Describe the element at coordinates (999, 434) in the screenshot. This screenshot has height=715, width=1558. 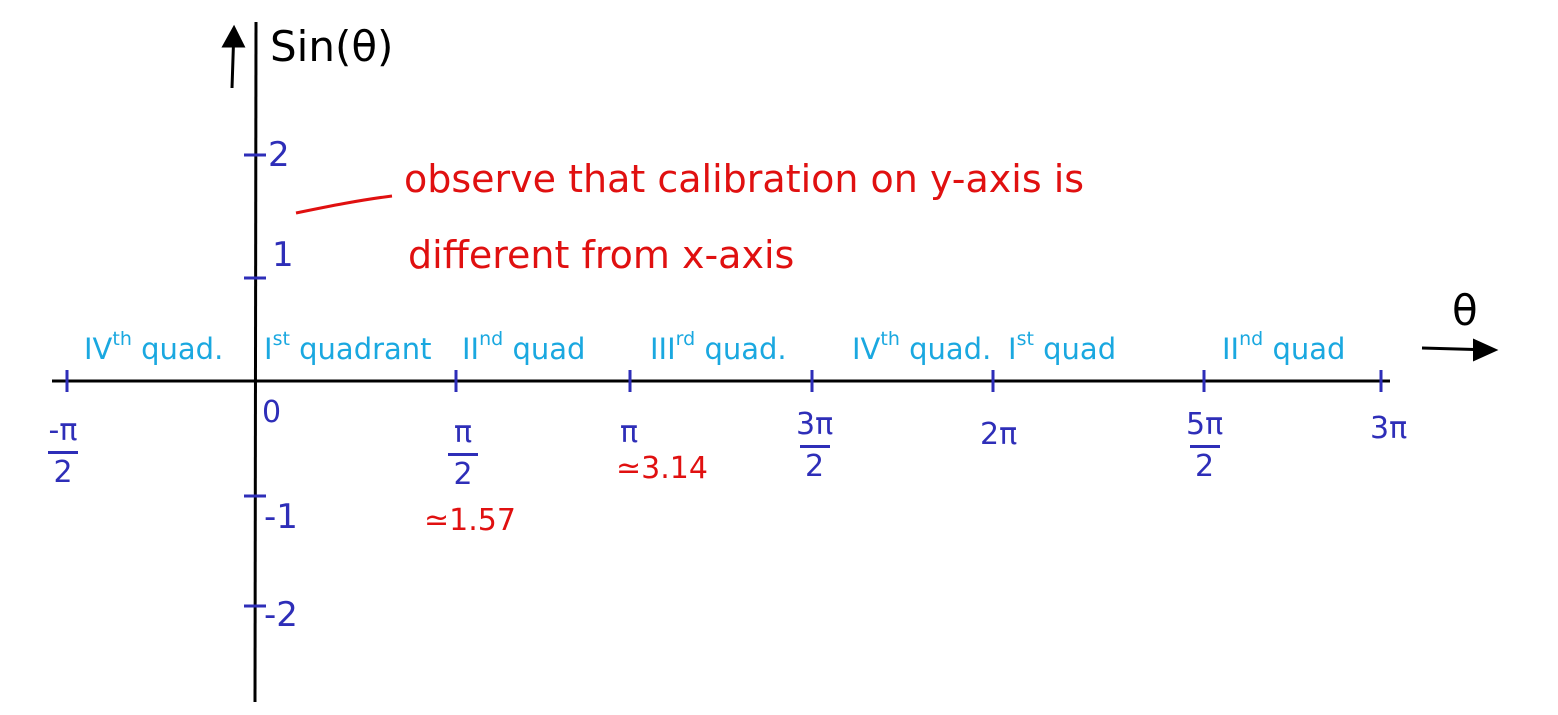
I see `x-tick-label-2pi: 2π` at that location.